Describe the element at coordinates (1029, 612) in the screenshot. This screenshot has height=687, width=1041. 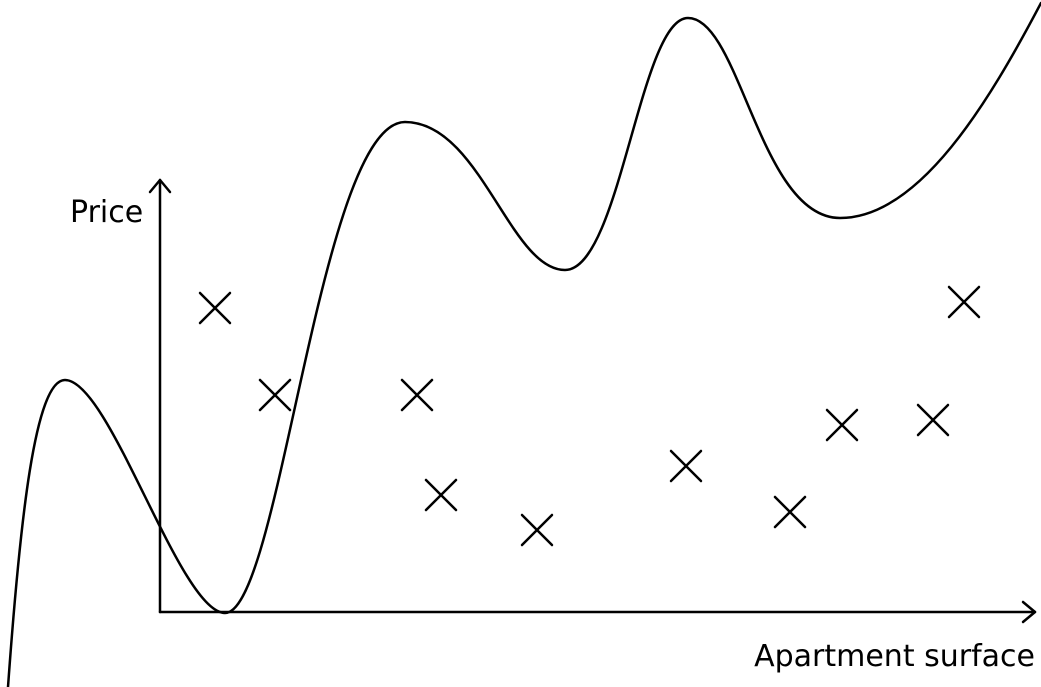
I see `x-axis-arrow` at that location.